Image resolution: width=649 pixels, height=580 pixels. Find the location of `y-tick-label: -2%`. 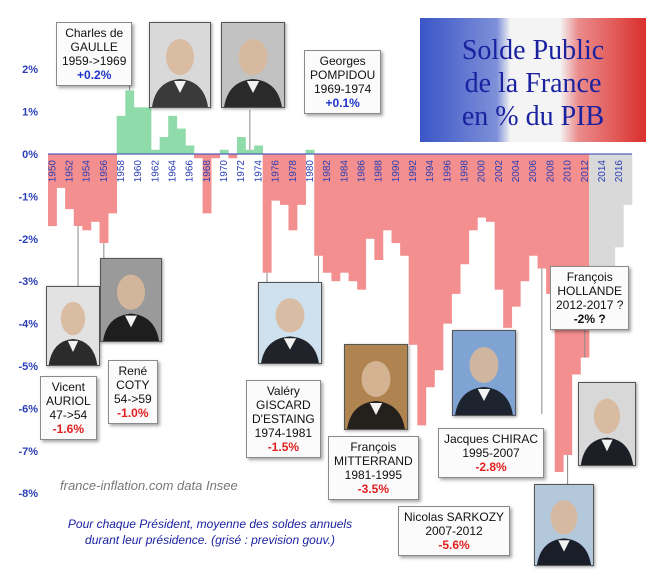

y-tick-label: -2% is located at coordinates (28, 240).